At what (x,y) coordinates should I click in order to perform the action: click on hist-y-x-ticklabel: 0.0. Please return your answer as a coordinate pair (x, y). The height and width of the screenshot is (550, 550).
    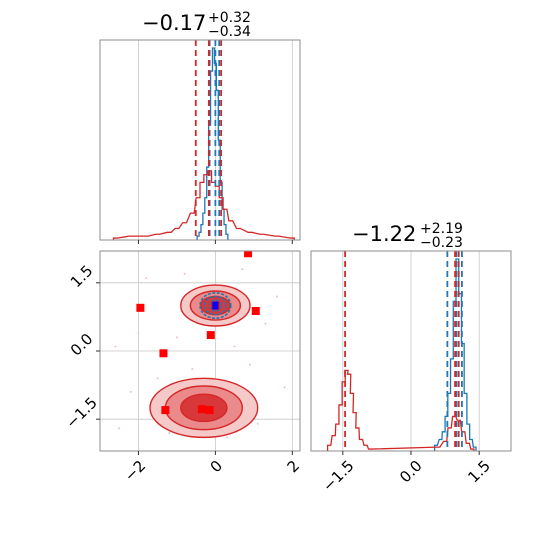
    Looking at the image, I should click on (411, 472).